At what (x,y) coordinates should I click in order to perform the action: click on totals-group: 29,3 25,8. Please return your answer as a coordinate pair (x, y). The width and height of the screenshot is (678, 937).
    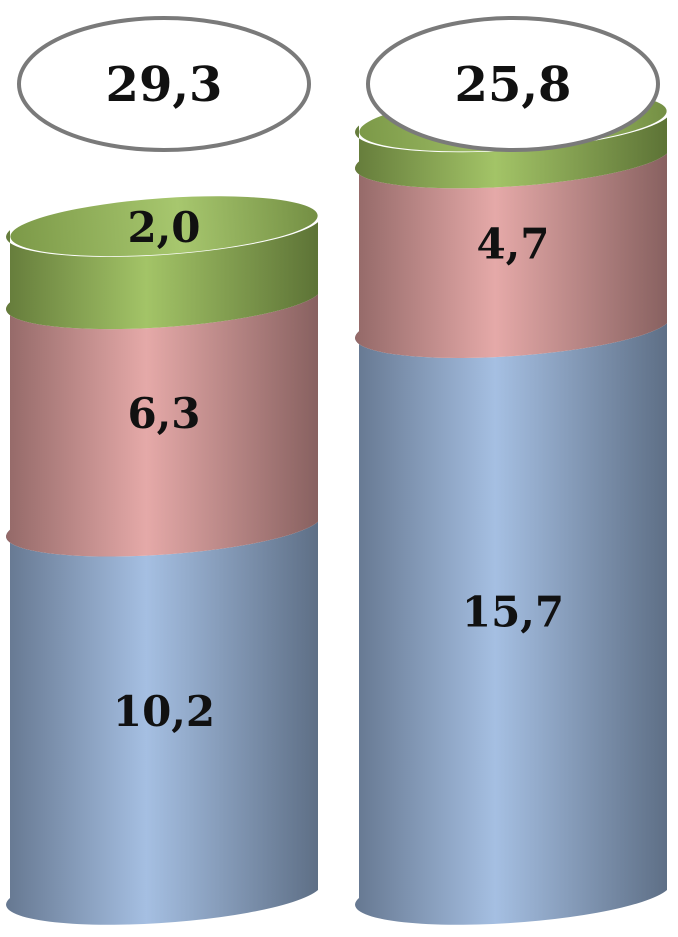
    Looking at the image, I should click on (338, 84).